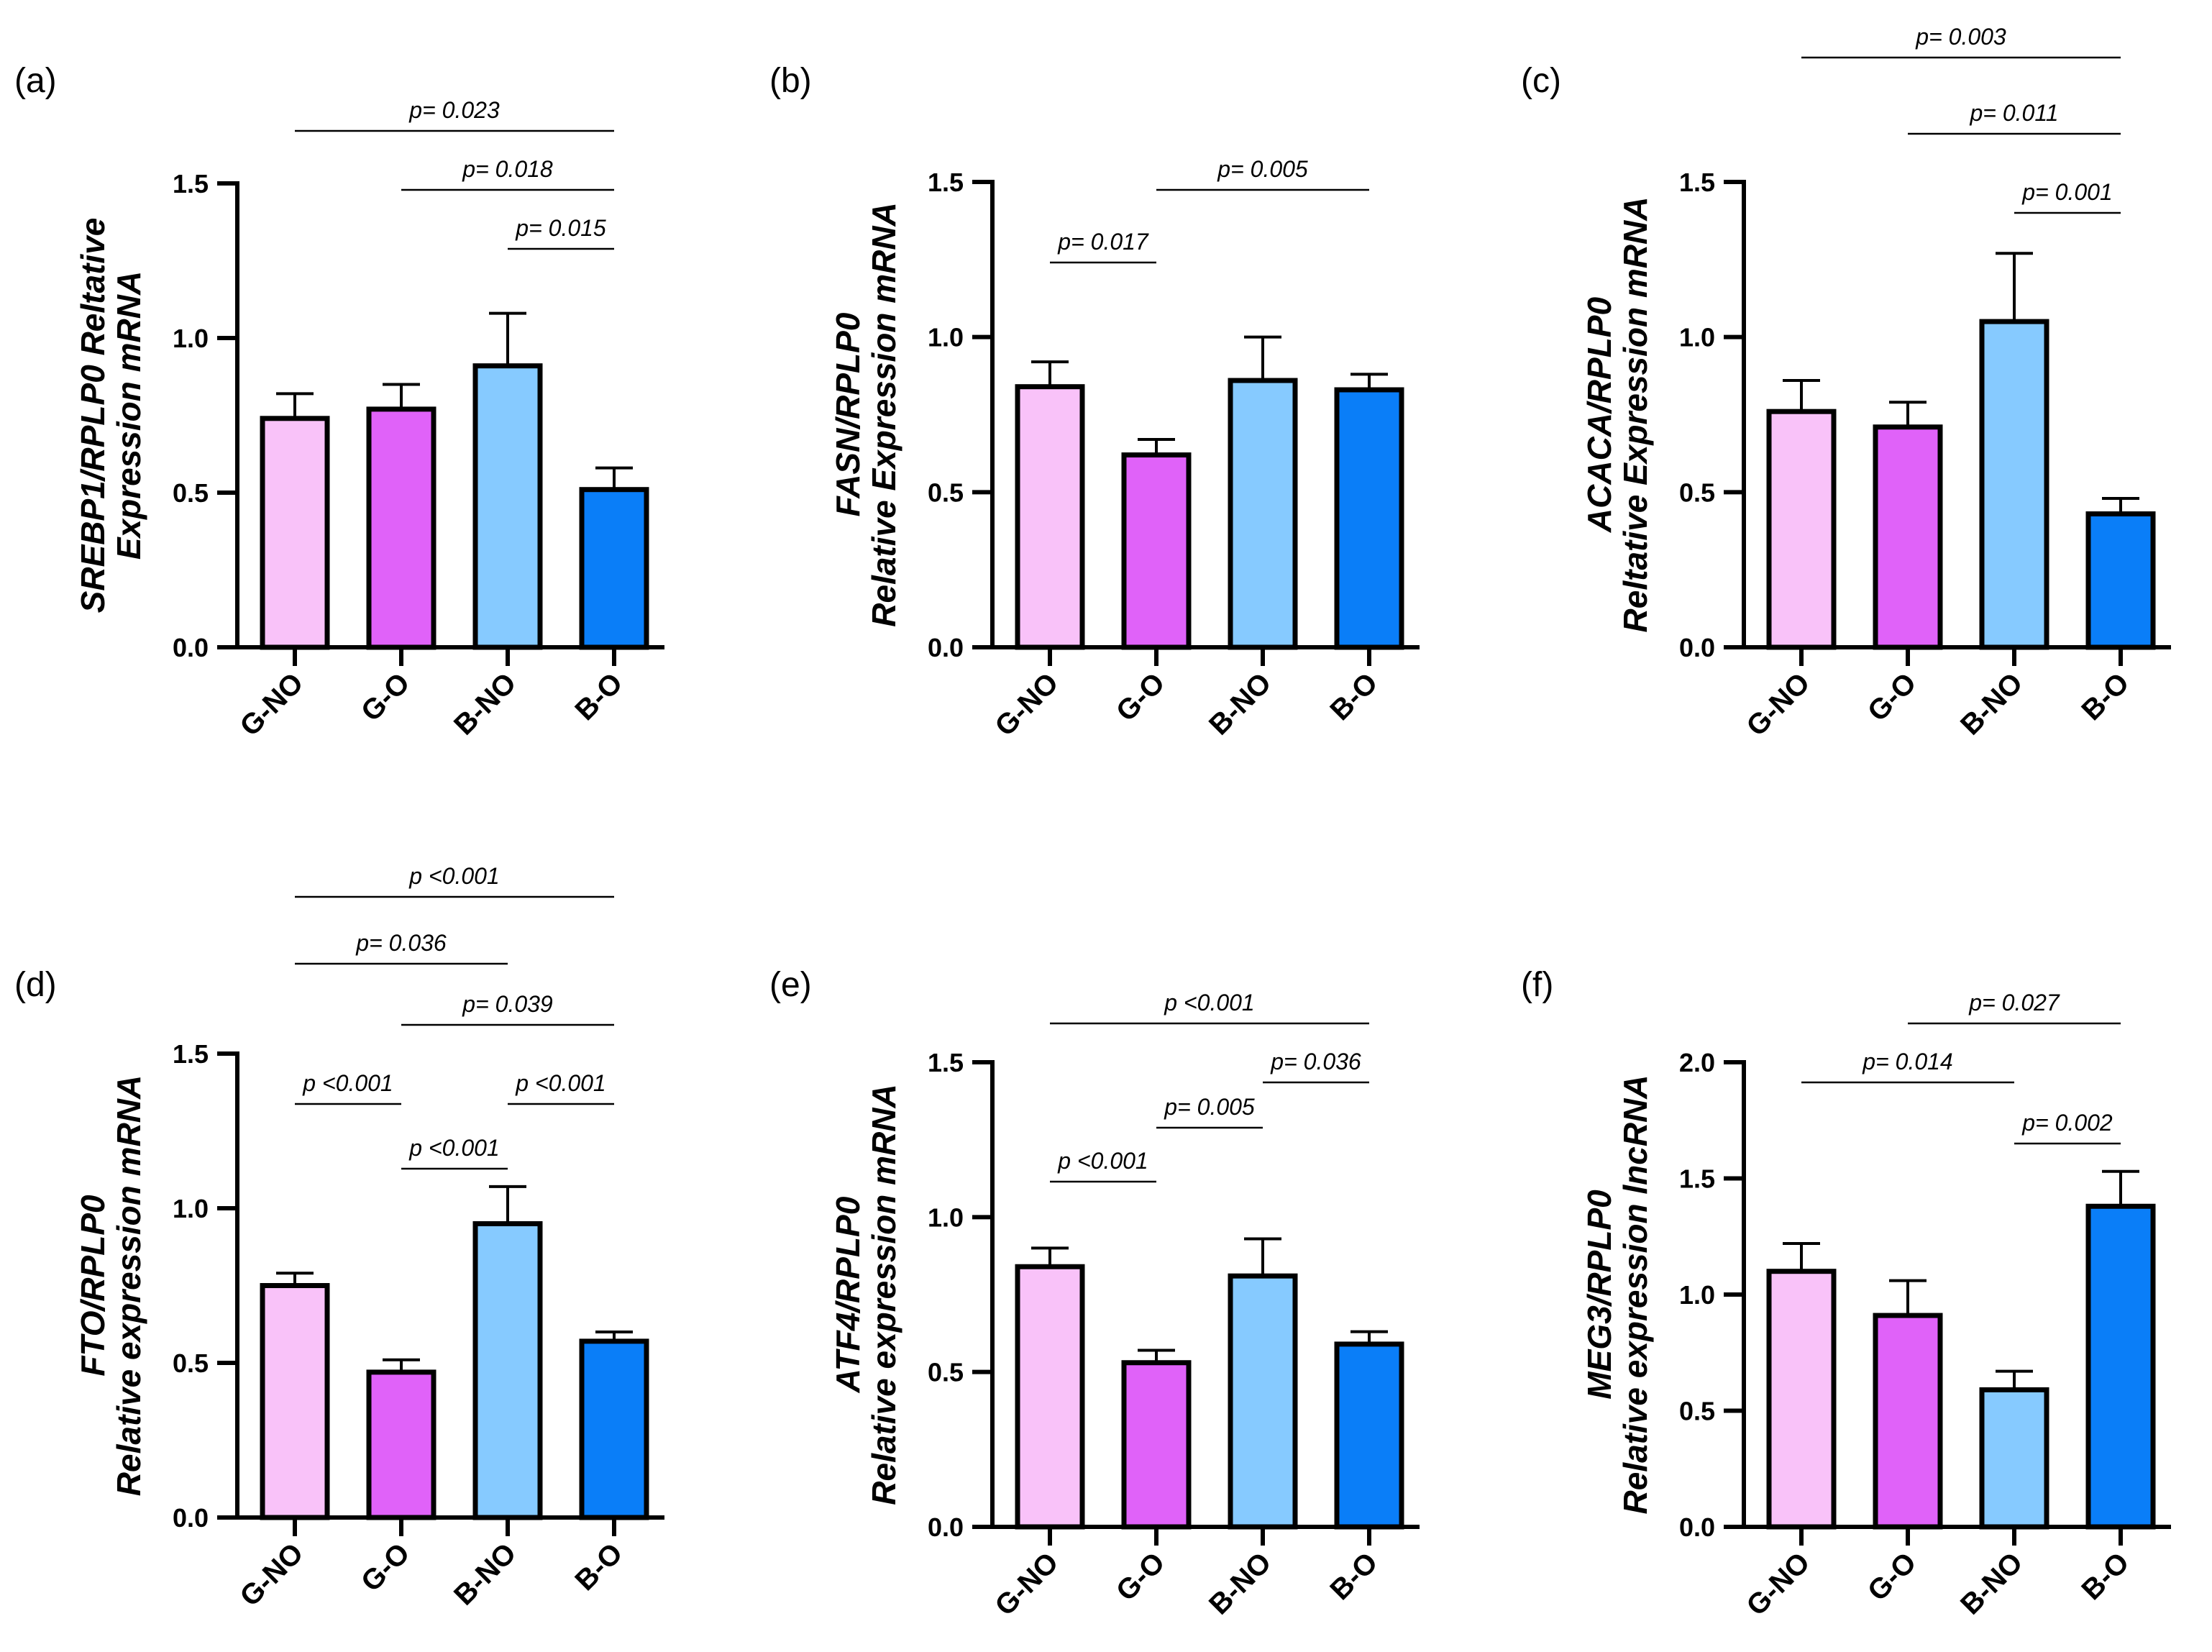  Describe the element at coordinates (35, 81) in the screenshot. I see `panel-letter: (a)` at that location.